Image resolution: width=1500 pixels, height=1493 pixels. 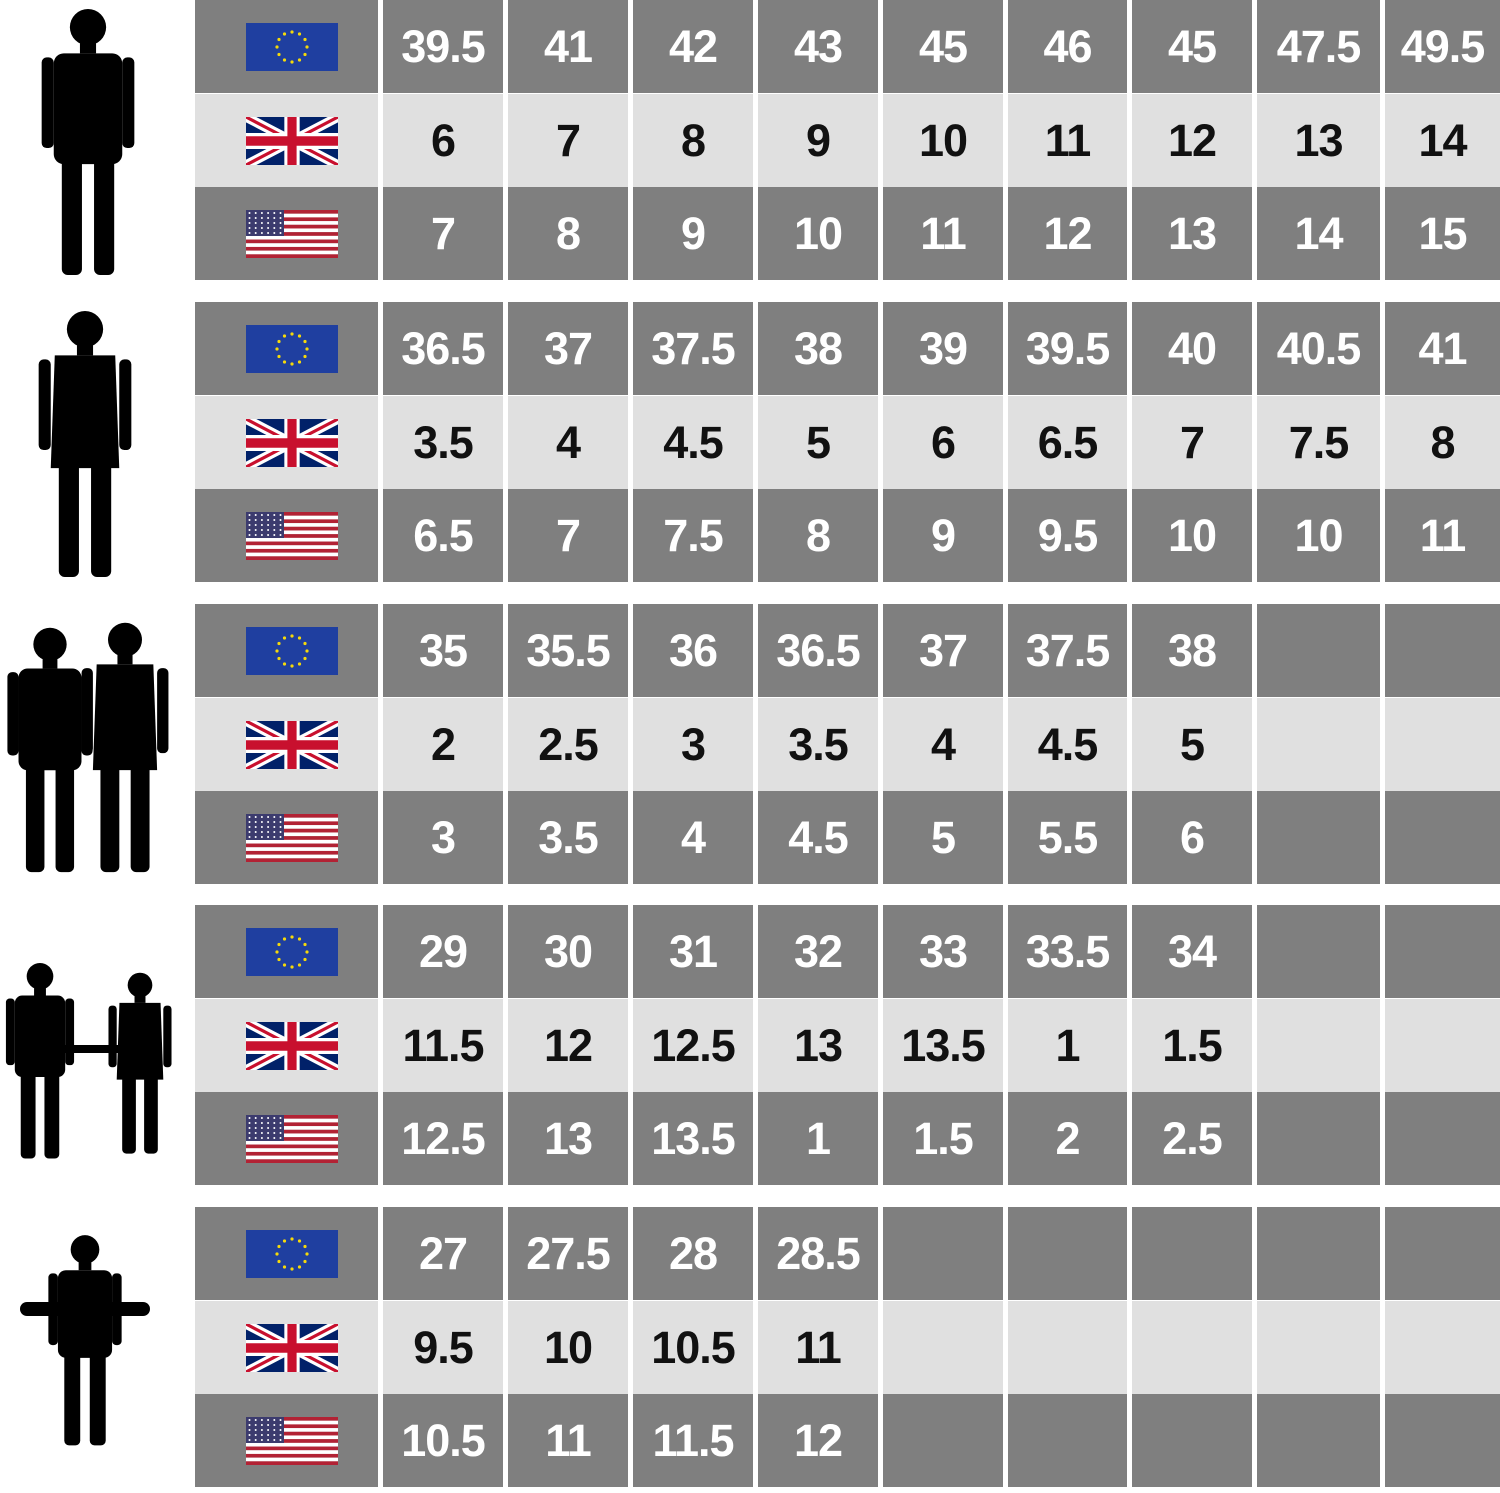 What do you see at coordinates (1192, 1138) in the screenshot?
I see `size-cell: 2.5` at bounding box center [1192, 1138].